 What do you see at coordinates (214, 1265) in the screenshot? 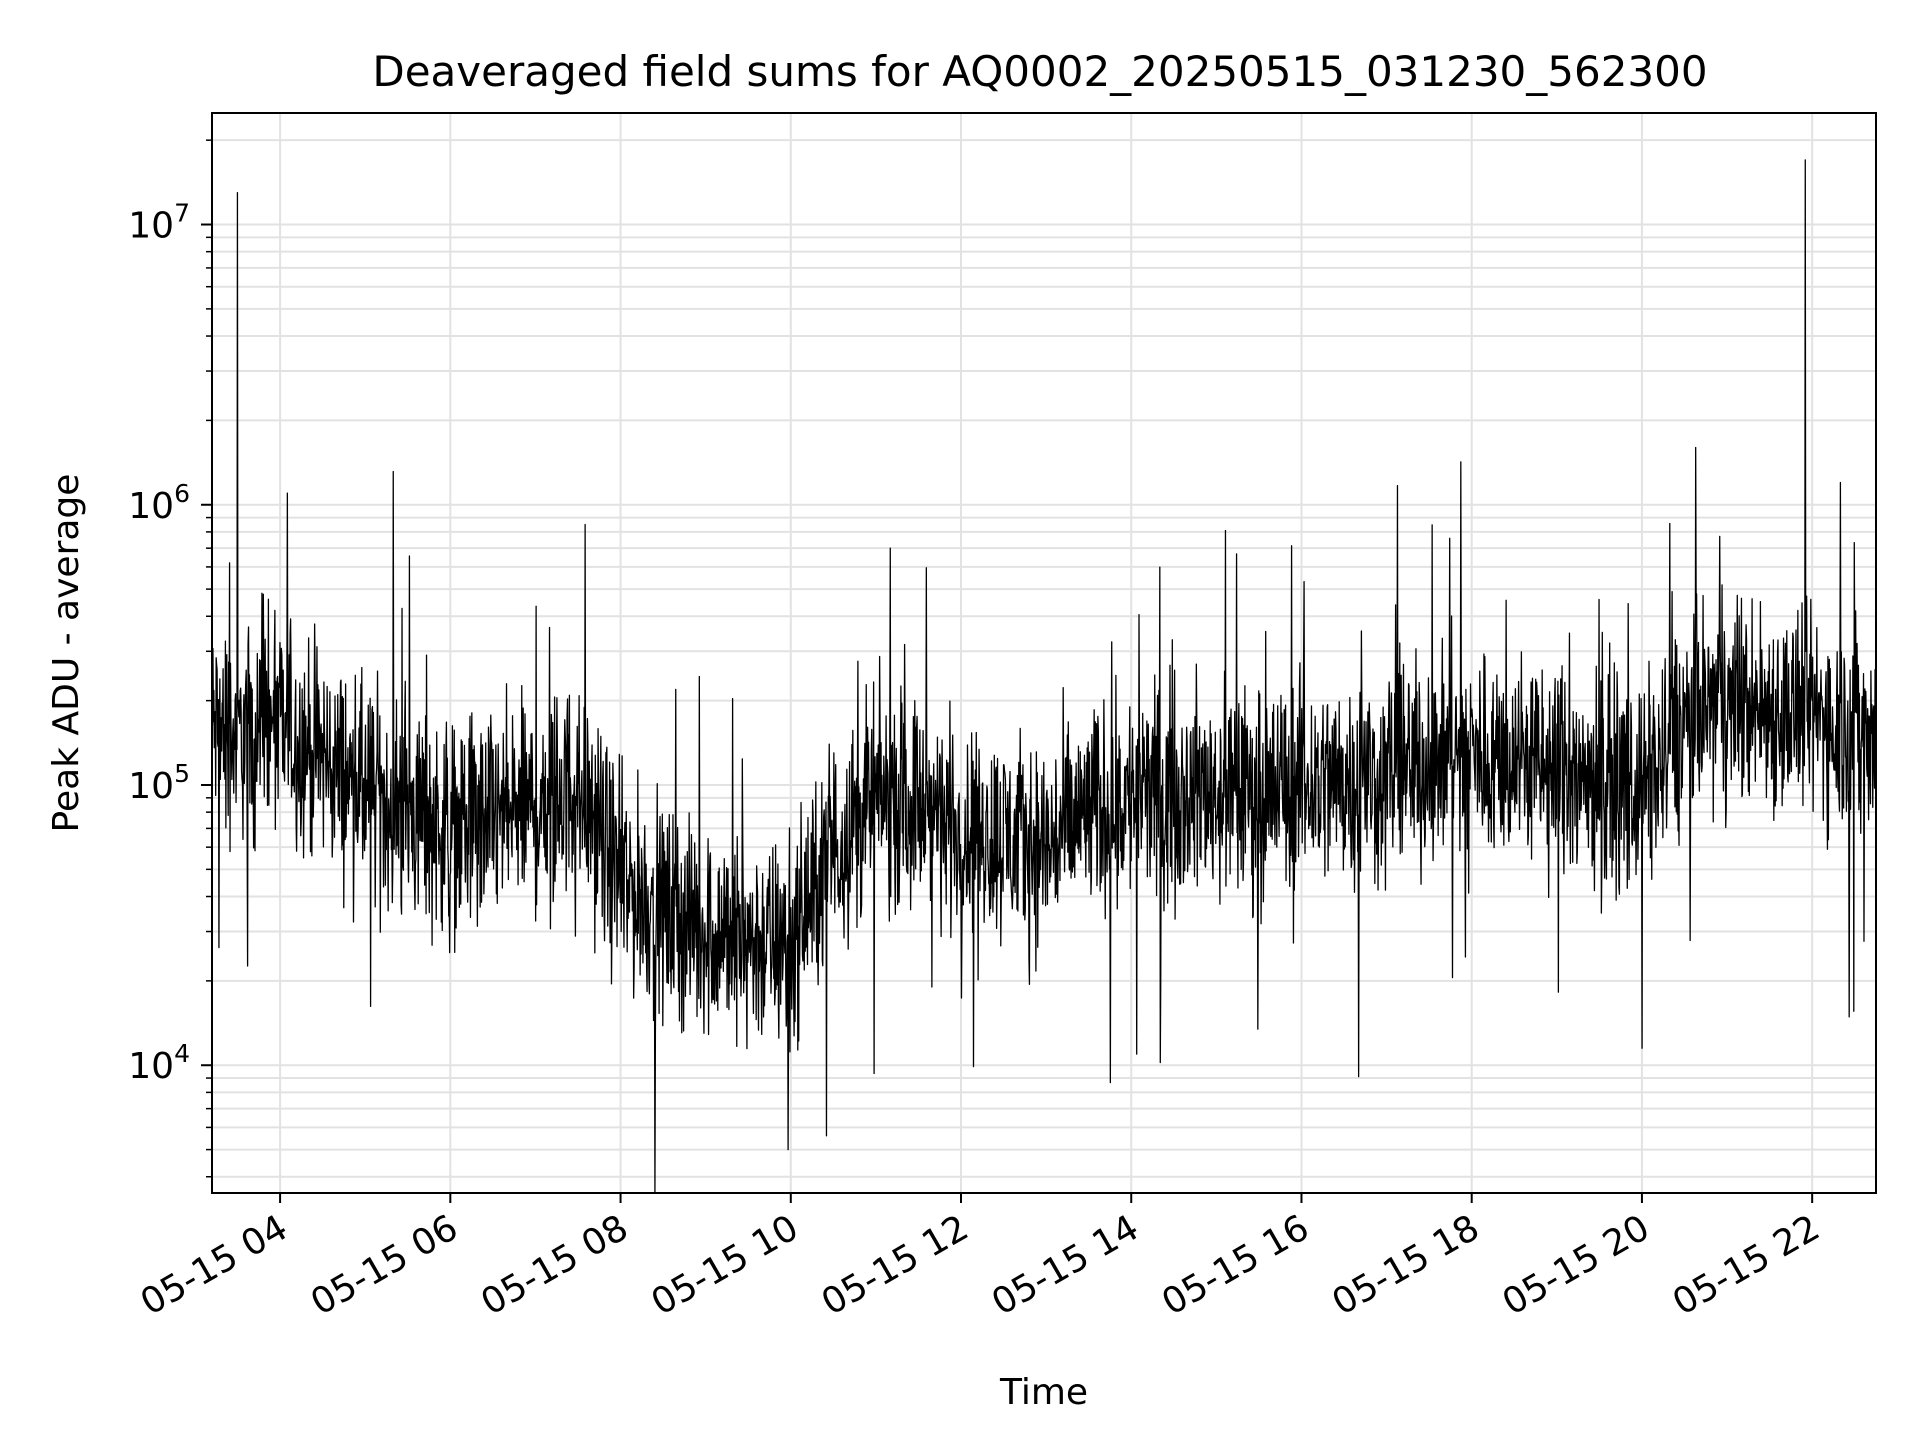
I see `x-tick-label: 05-15 04` at bounding box center [214, 1265].